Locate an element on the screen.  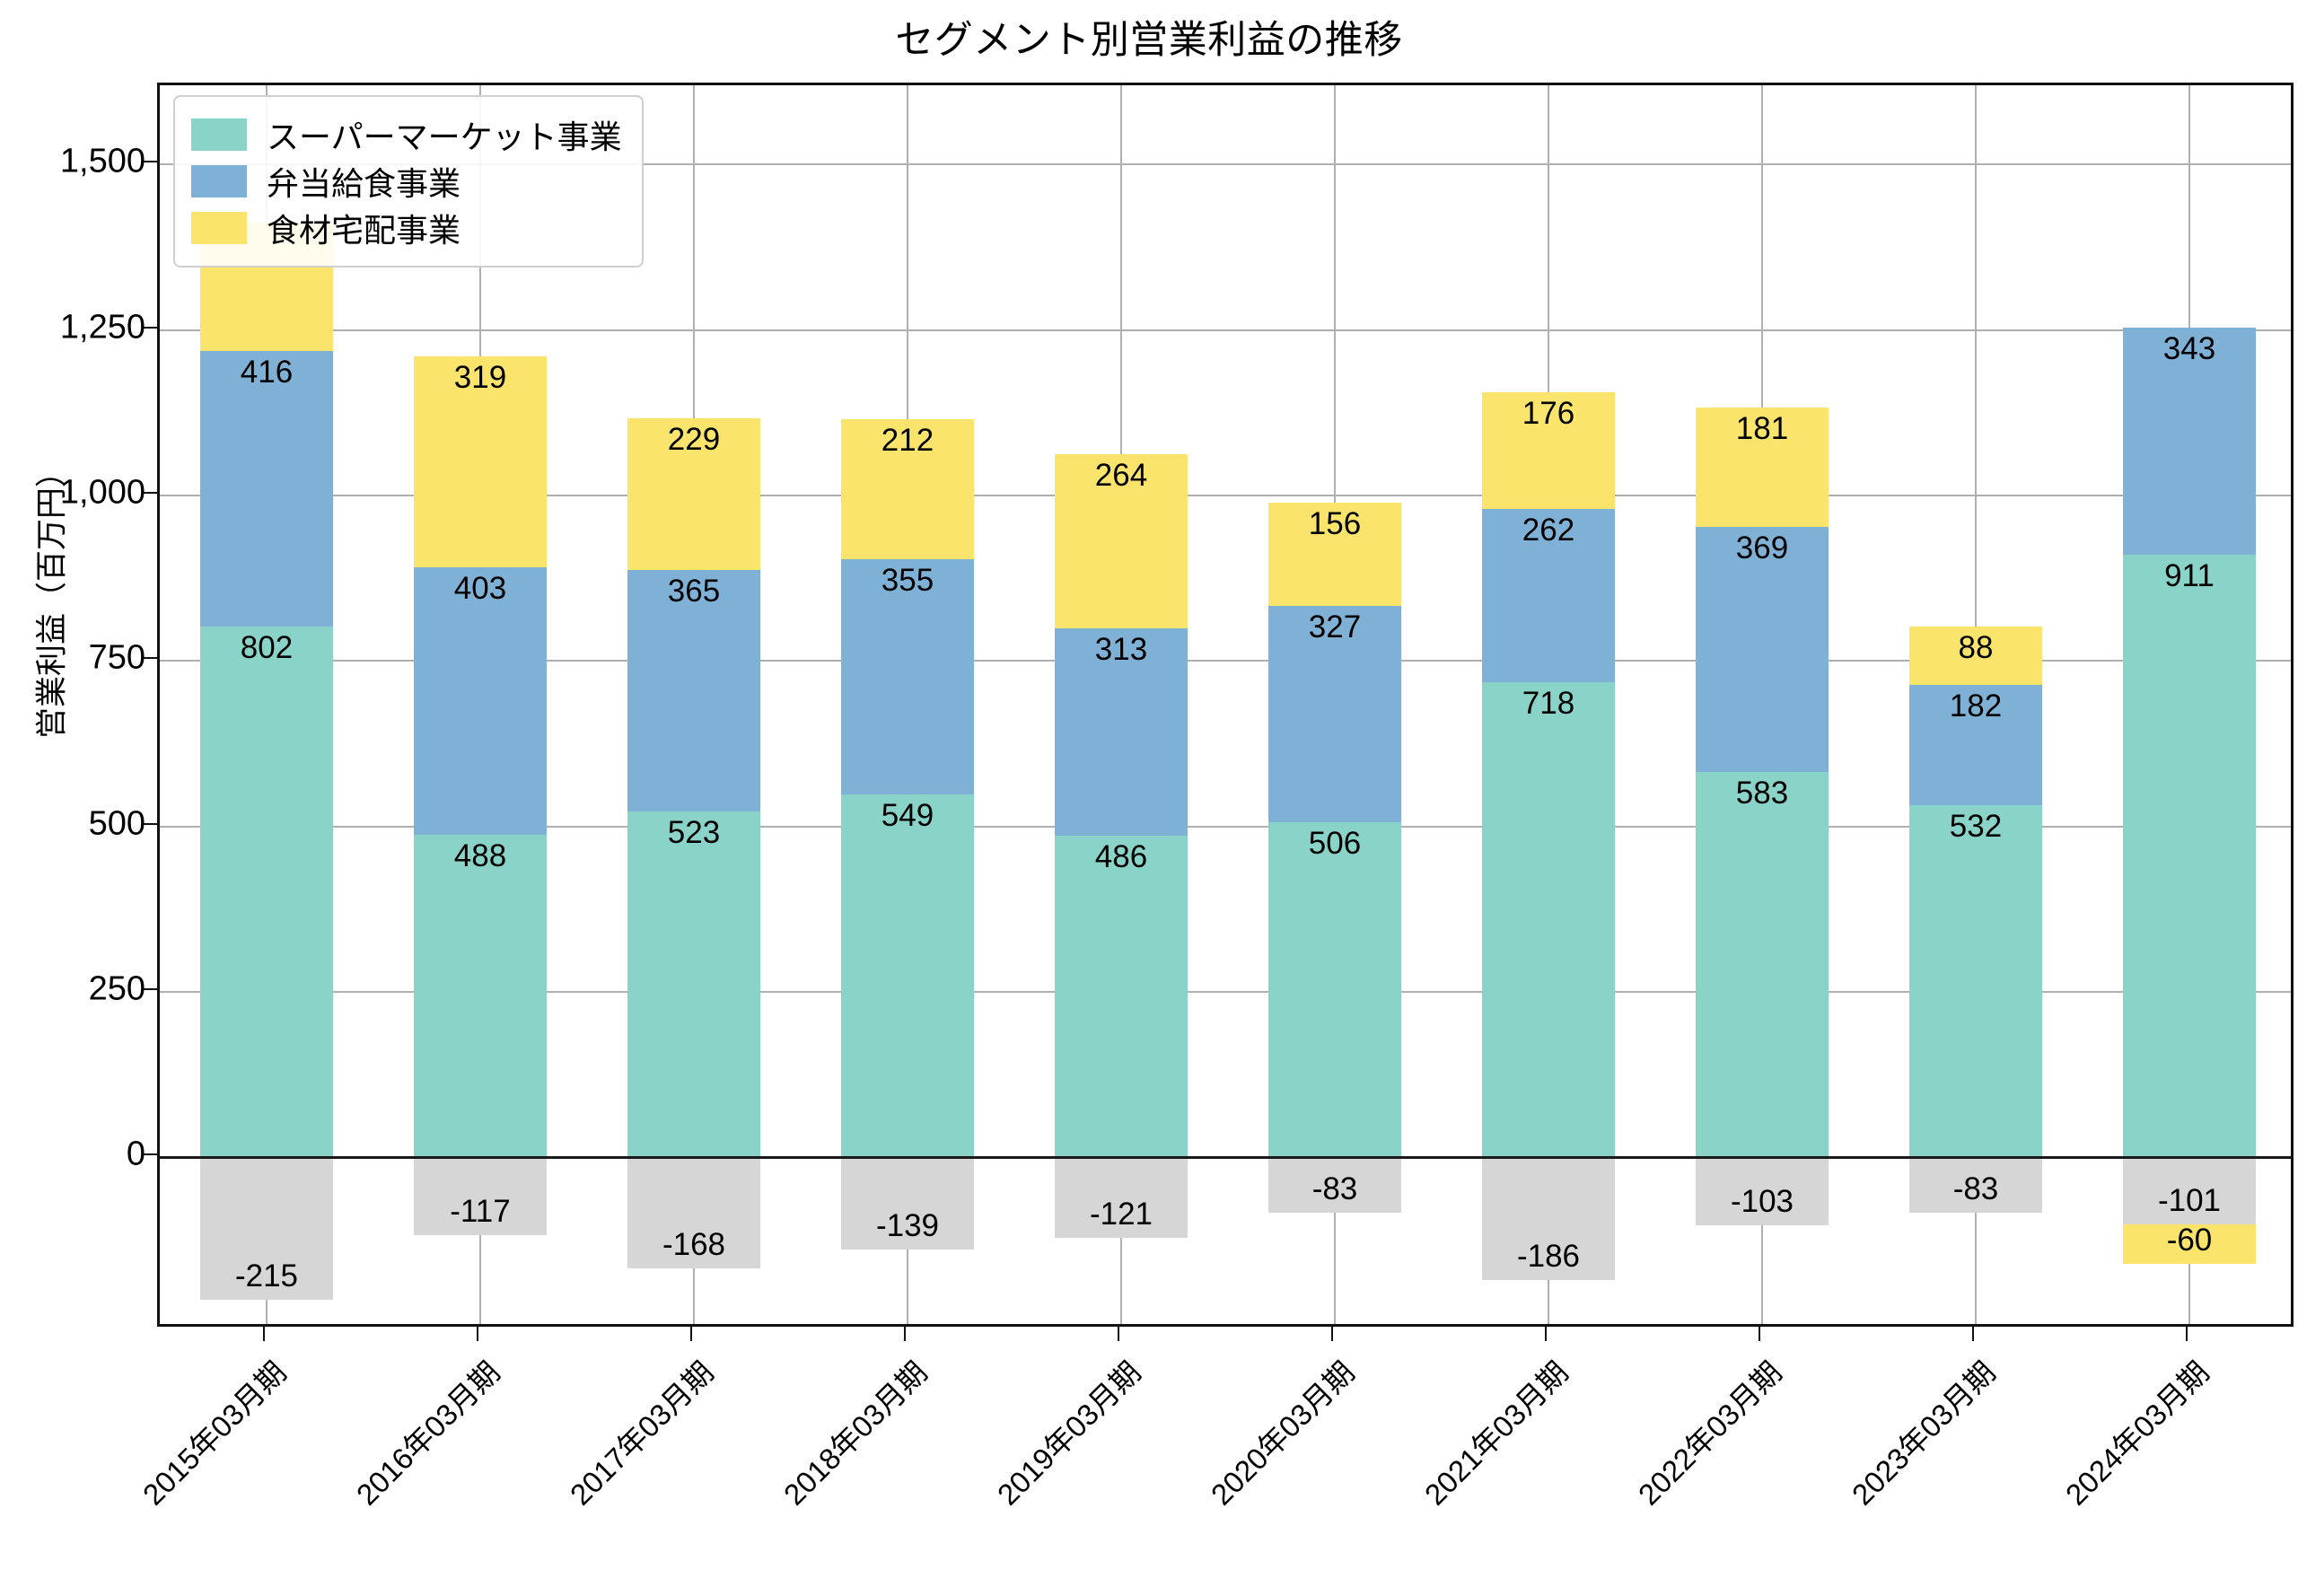
bar-value-label: 583 is located at coordinates (1762, 793).